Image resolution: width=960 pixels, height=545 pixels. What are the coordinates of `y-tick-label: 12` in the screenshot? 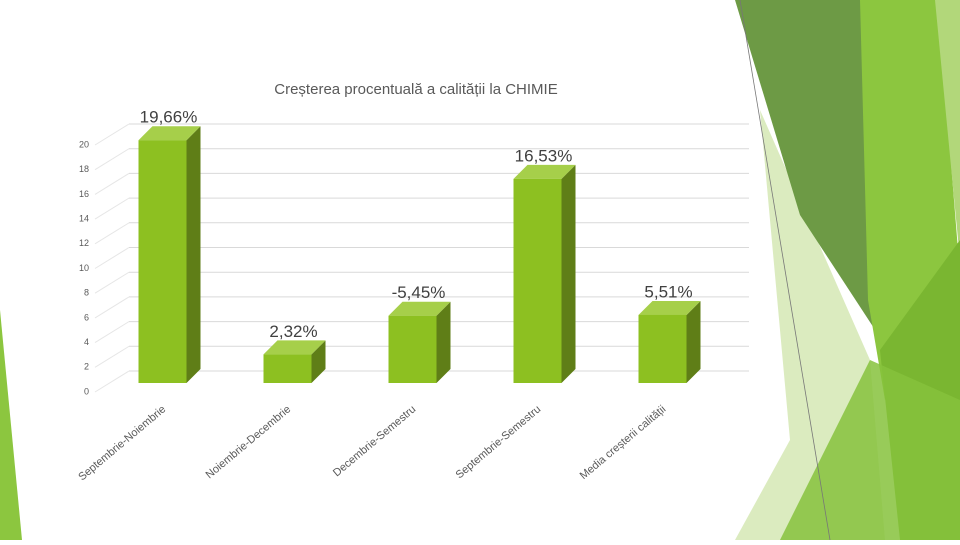 It's located at (84, 243).